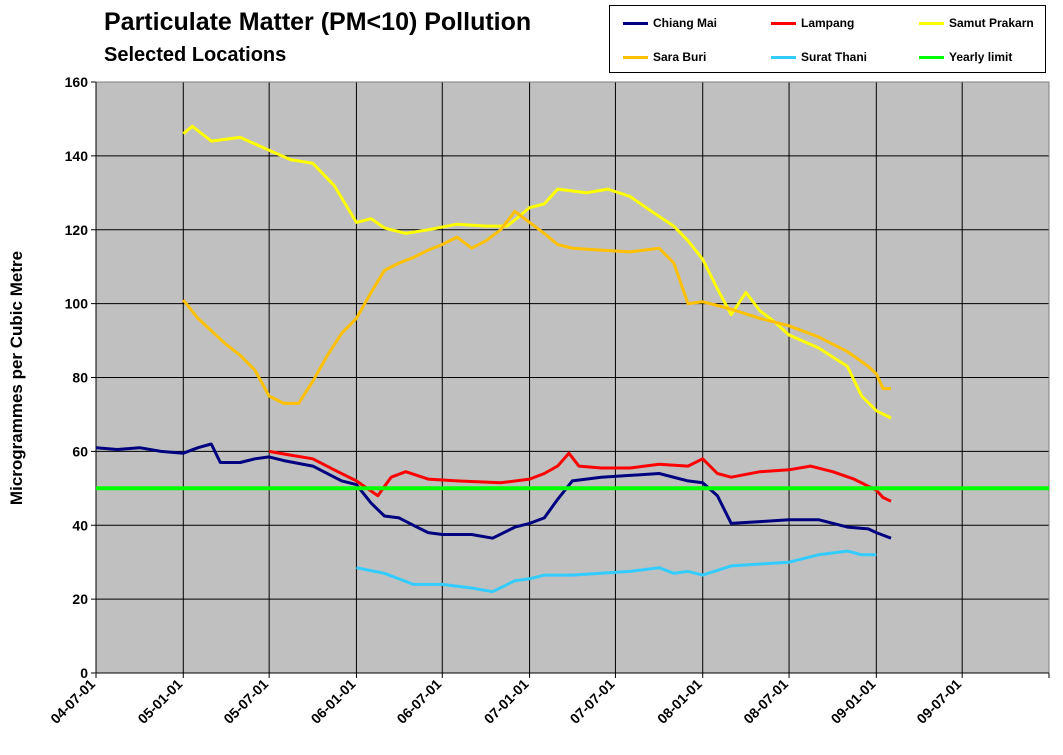  I want to click on legend-label: Sara Buri, so click(680, 57).